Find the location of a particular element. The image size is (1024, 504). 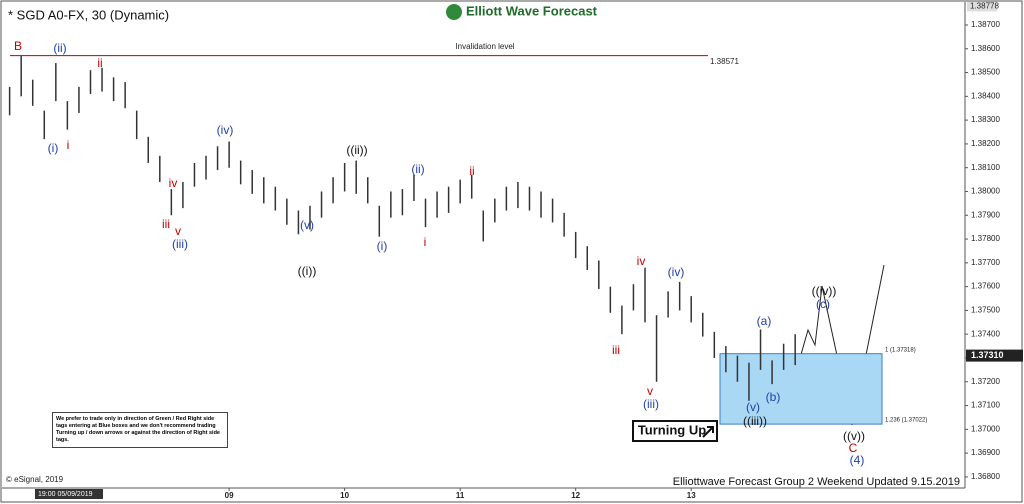

y-tick-label: 1.38500 is located at coordinates (985, 72).